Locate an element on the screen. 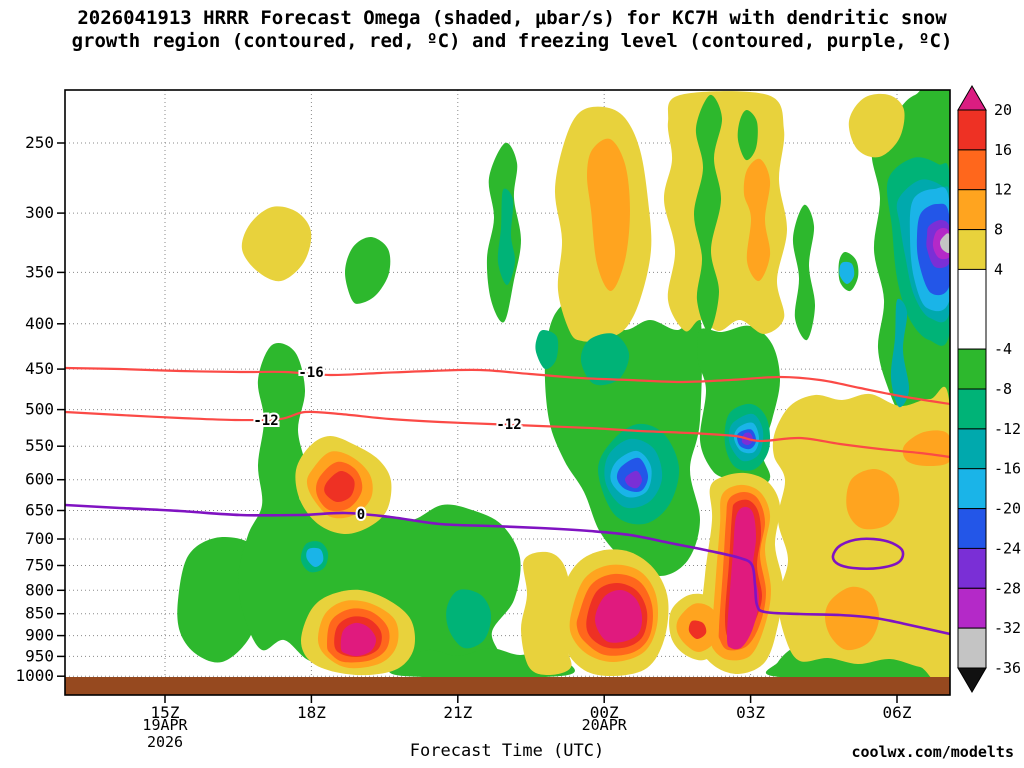 The image size is (1024, 768). colorbar-tick-label: -20 is located at coordinates (1007, 509).